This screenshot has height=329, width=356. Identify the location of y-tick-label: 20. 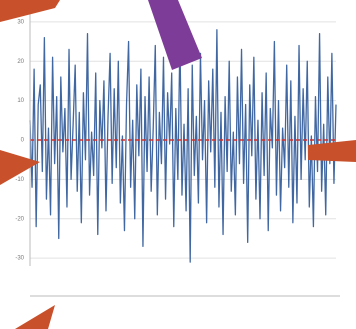
(20, 62).